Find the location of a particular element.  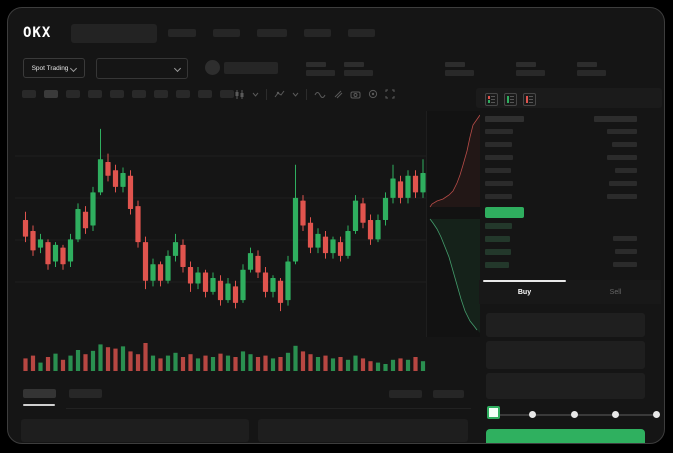

snapshot-icon is located at coordinates (355, 94).